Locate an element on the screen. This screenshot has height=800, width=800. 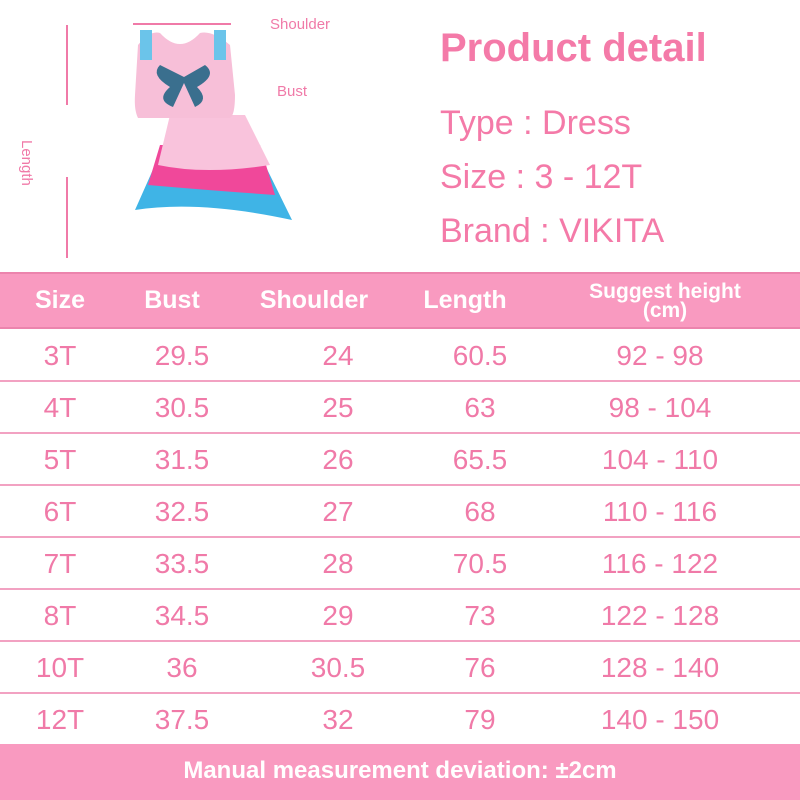
cell-size: 5T is located at coordinates (60, 459).